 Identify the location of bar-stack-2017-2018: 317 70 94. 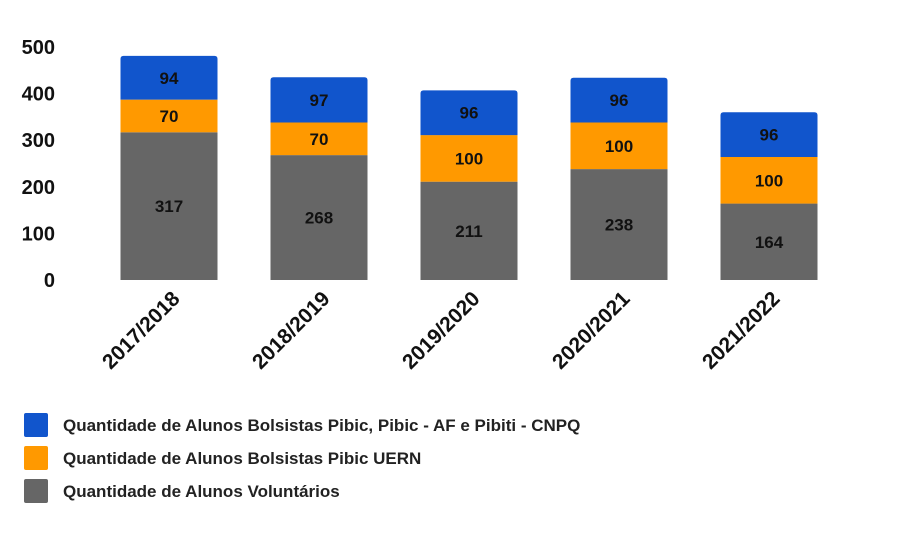
(169, 167).